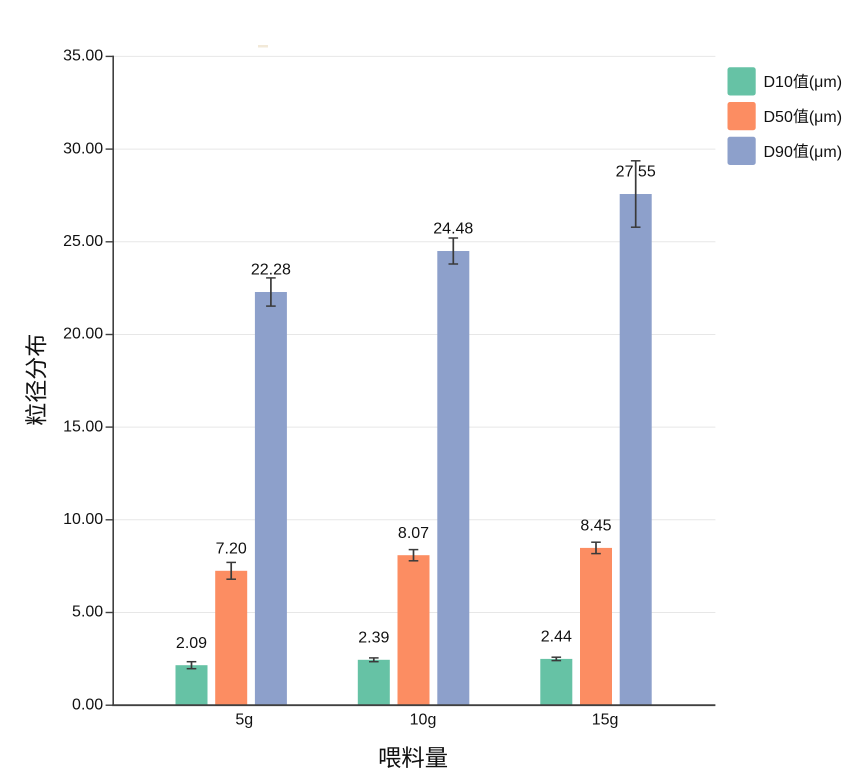 The image size is (864, 776). What do you see at coordinates (83, 334) in the screenshot?
I see `svg-text: 20.00` at bounding box center [83, 334].